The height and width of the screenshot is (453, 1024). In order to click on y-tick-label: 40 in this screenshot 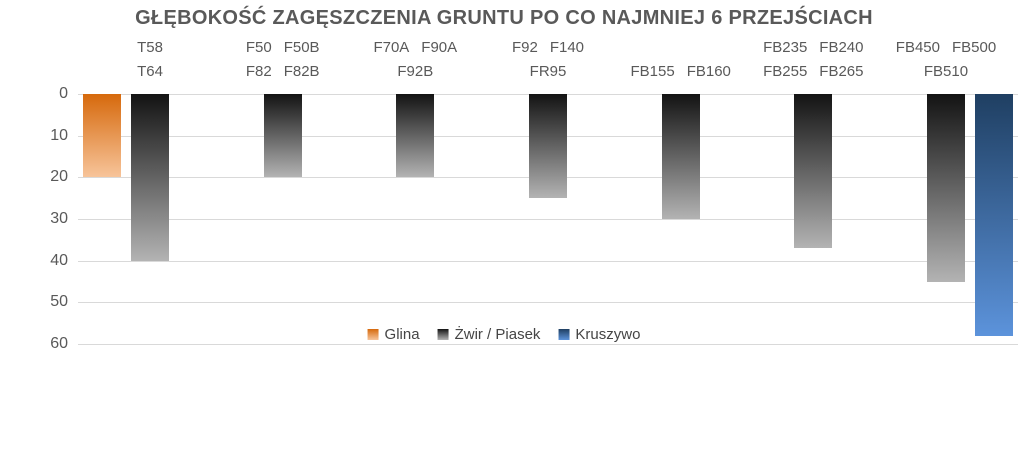, I will do `click(59, 260)`.